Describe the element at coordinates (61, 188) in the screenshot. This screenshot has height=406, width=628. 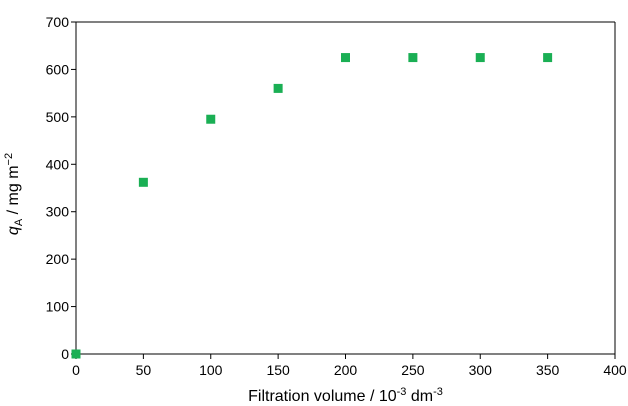
I see `y-axis-ticks: 0 100 200 300 400 500 600 700` at that location.